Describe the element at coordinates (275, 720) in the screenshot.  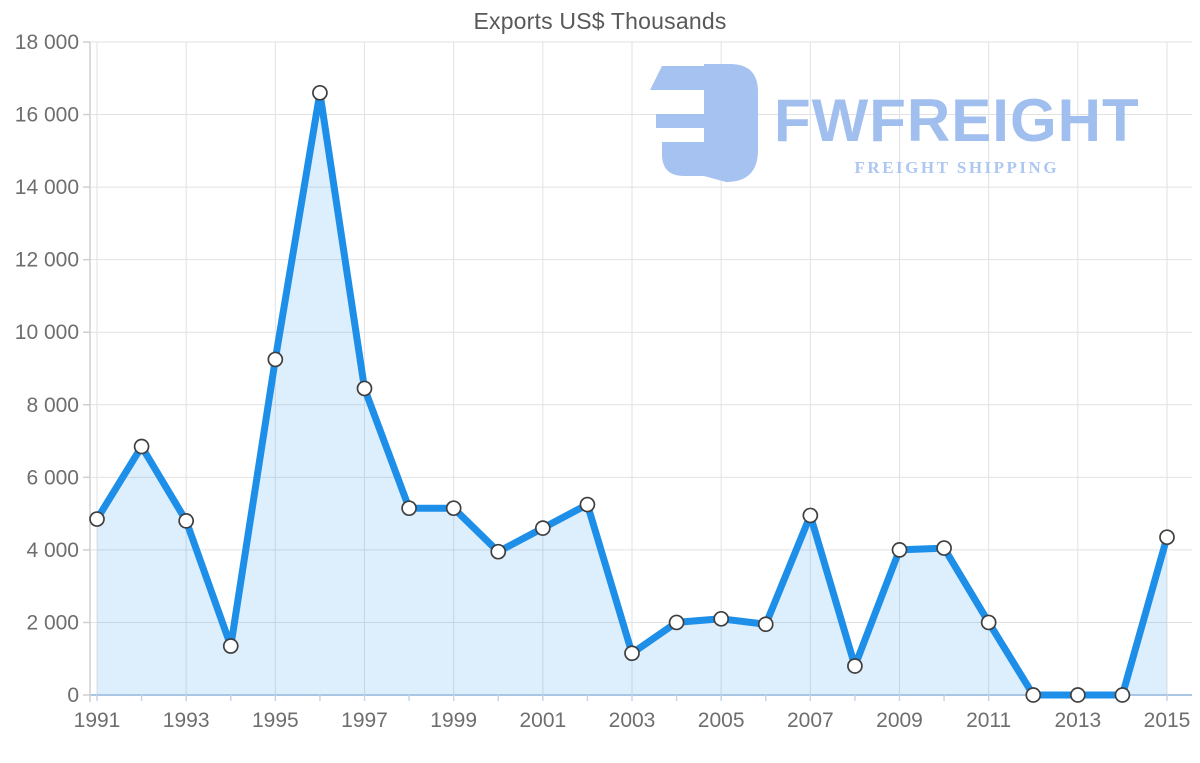
I see `x-axis-label-1995: 1995` at that location.